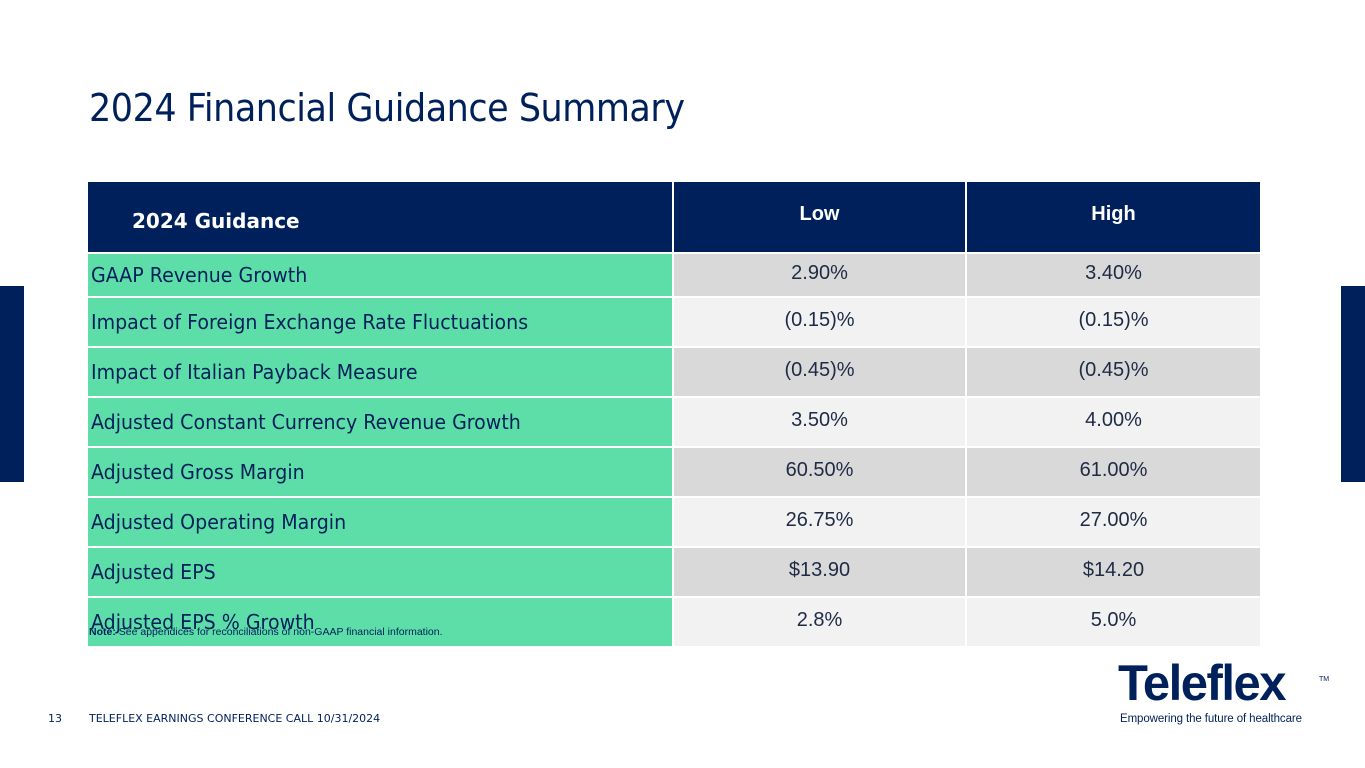 The width and height of the screenshot is (1365, 768). What do you see at coordinates (381, 275) in the screenshot?
I see `metric-cell: GAAP Revenue Growth` at bounding box center [381, 275].